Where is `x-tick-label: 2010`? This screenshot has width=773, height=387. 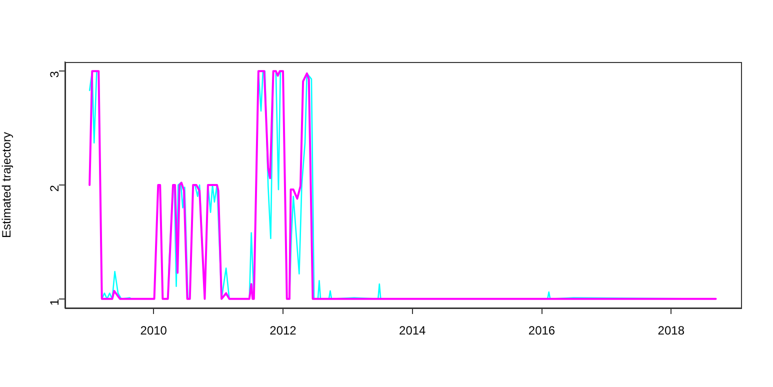
x-tick-label: 2010 is located at coordinates (154, 331).